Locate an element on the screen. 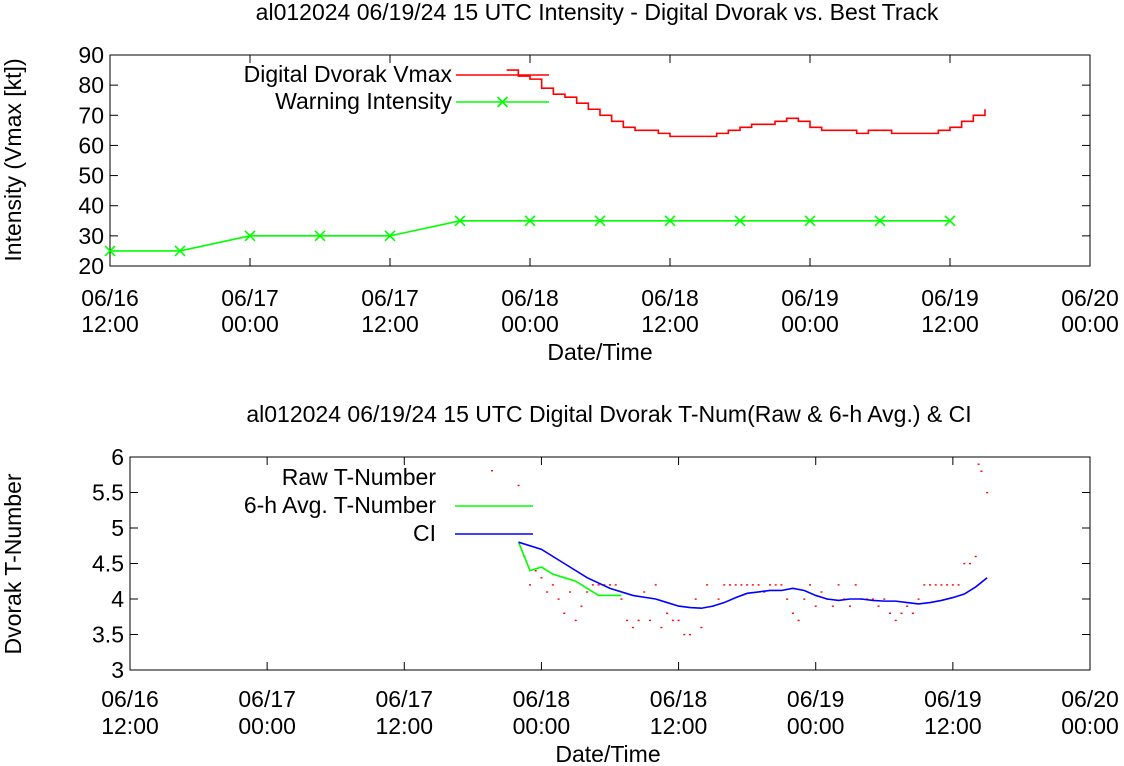 This screenshot has height=766, width=1124. y-tick-label: 6 is located at coordinates (117, 457).